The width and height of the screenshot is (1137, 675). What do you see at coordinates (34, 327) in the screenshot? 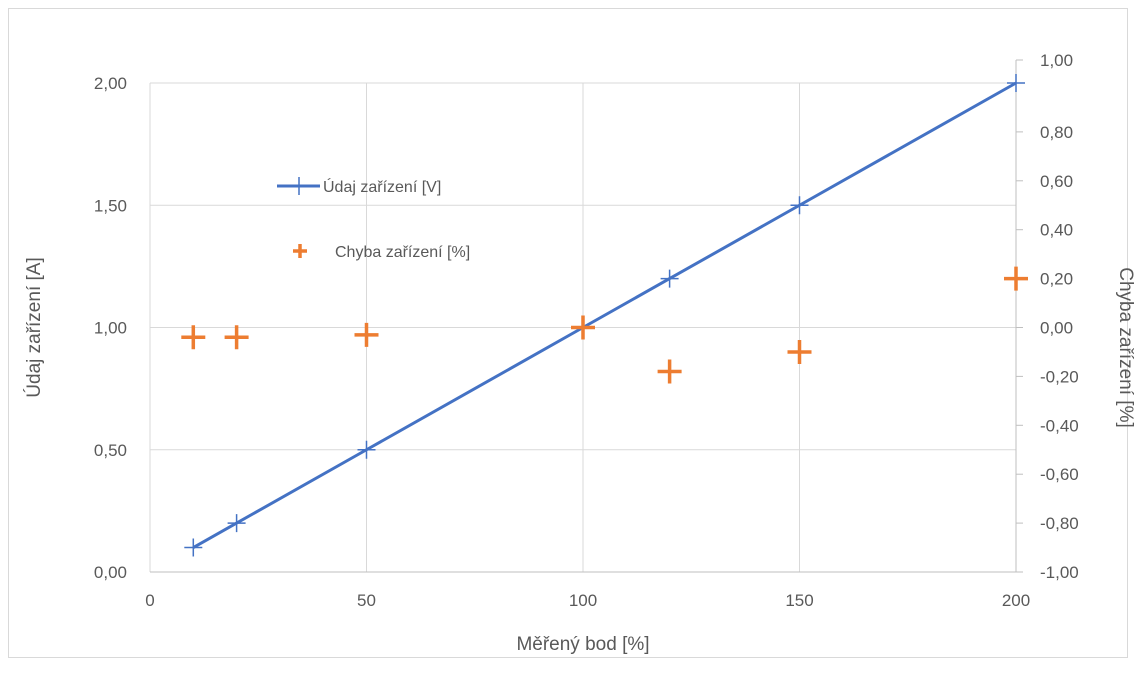
I see `y-axis-title: Údaj zařízení [A]` at bounding box center [34, 327].